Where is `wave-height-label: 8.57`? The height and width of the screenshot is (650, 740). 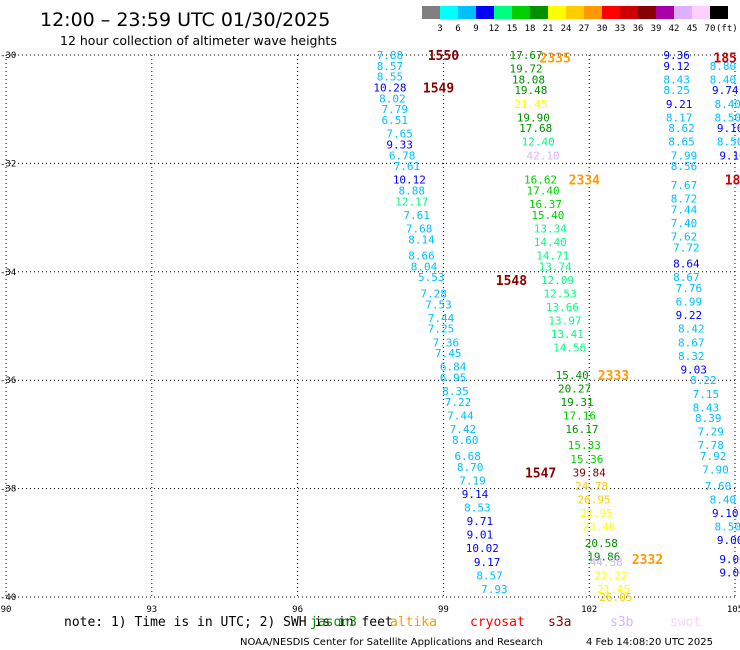 wave-height-label: 8.57 is located at coordinates (489, 575).